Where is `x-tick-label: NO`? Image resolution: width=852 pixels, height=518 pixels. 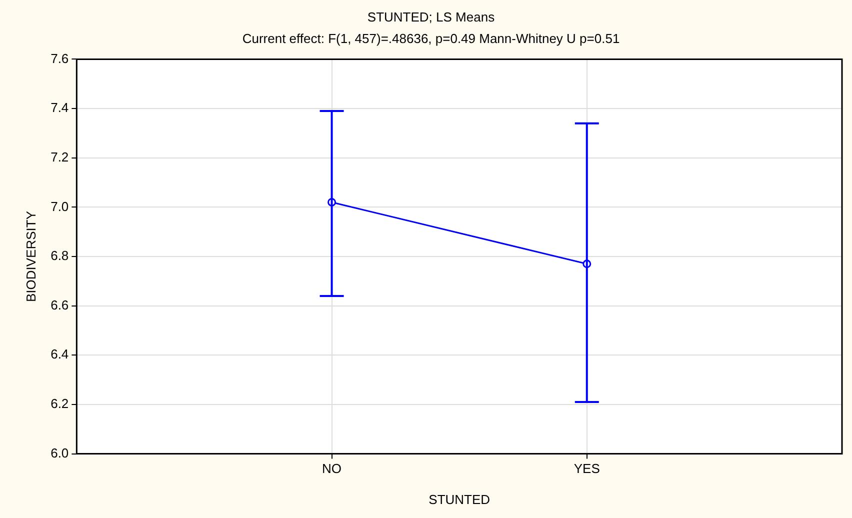
x-tick-label: NO is located at coordinates (332, 468).